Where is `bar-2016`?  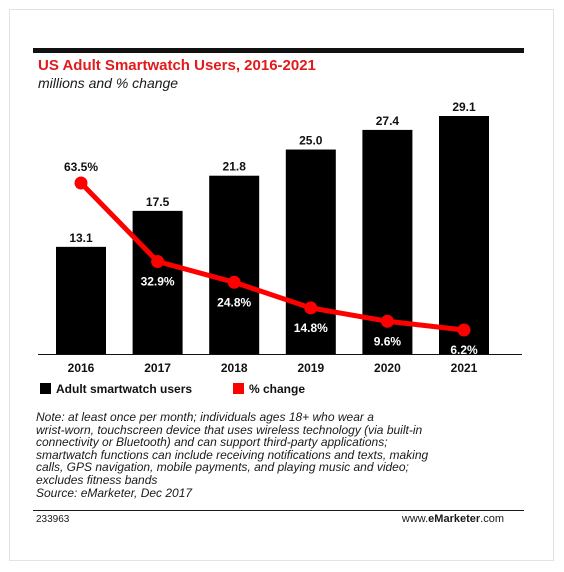
bar-2016 is located at coordinates (81, 300).